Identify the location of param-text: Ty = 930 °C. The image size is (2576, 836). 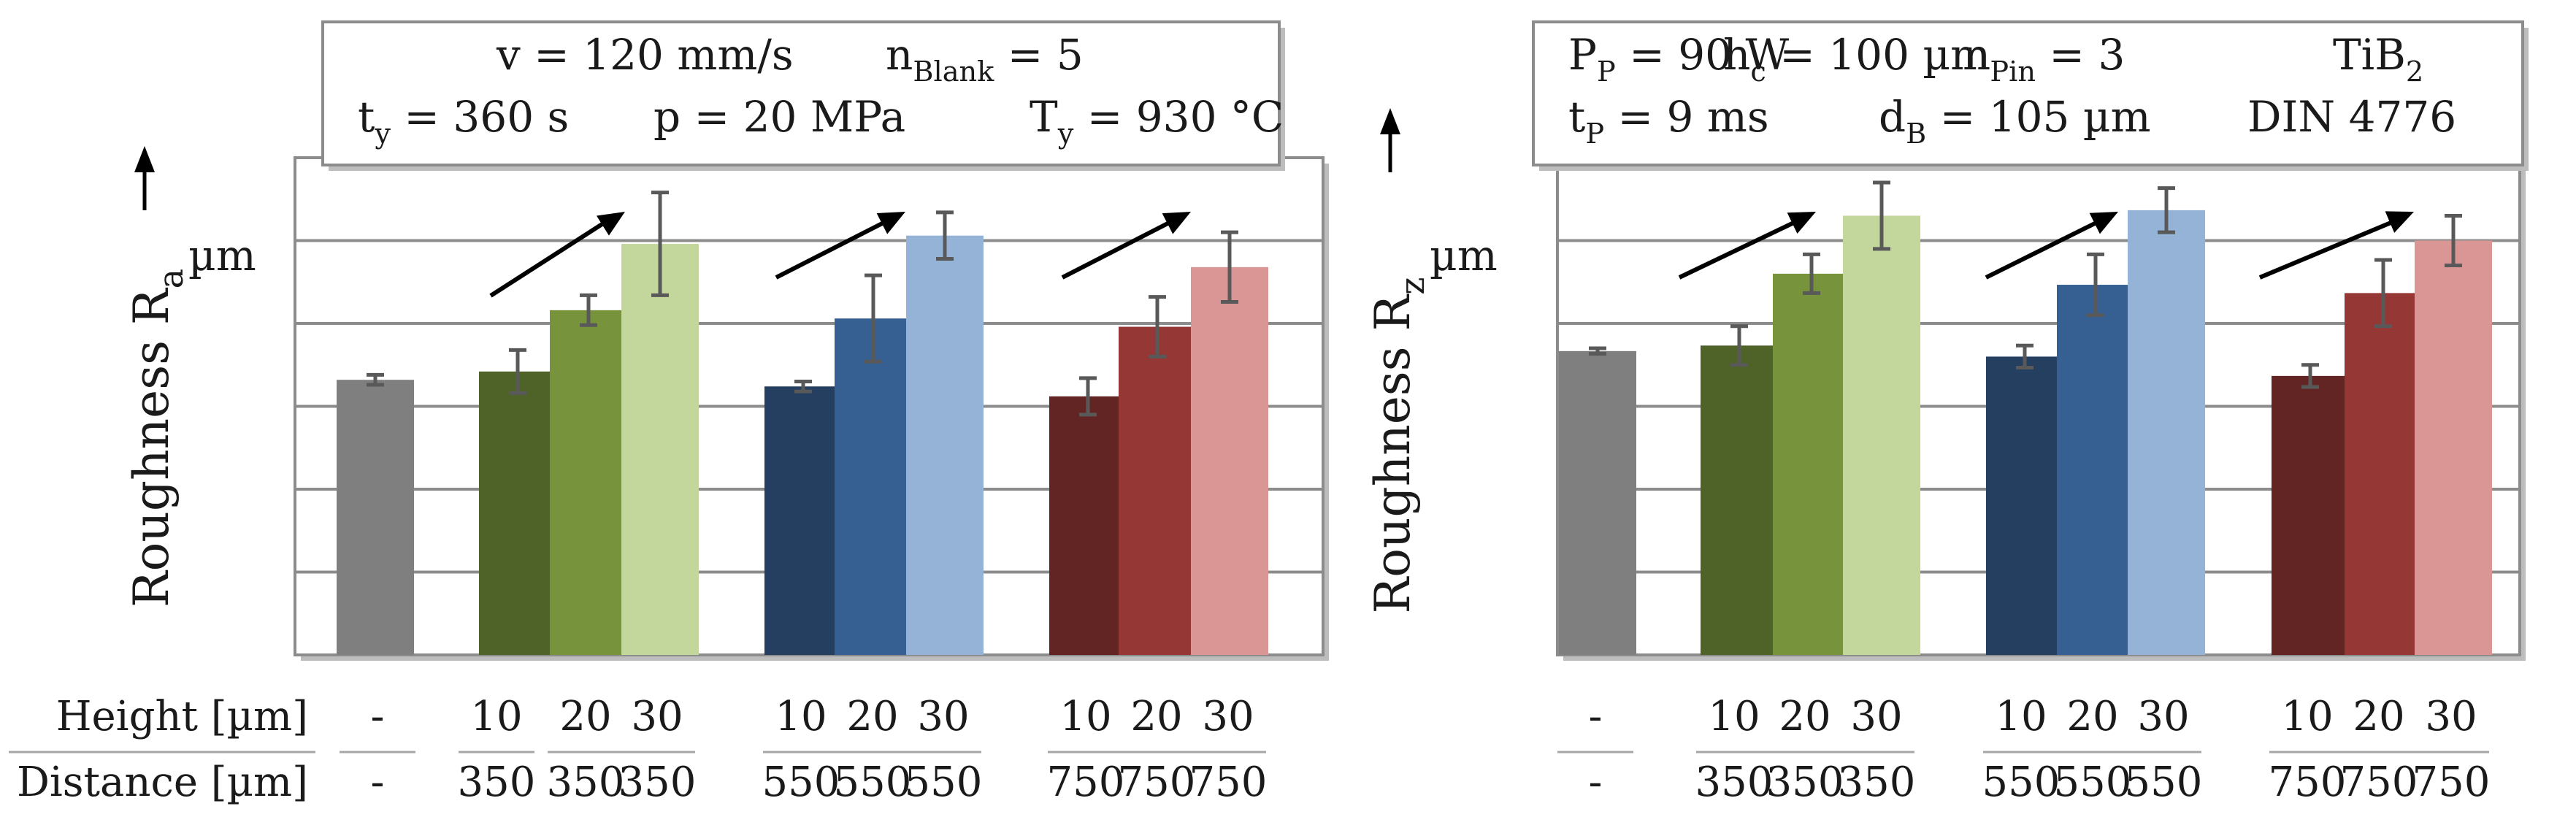
(1157, 121).